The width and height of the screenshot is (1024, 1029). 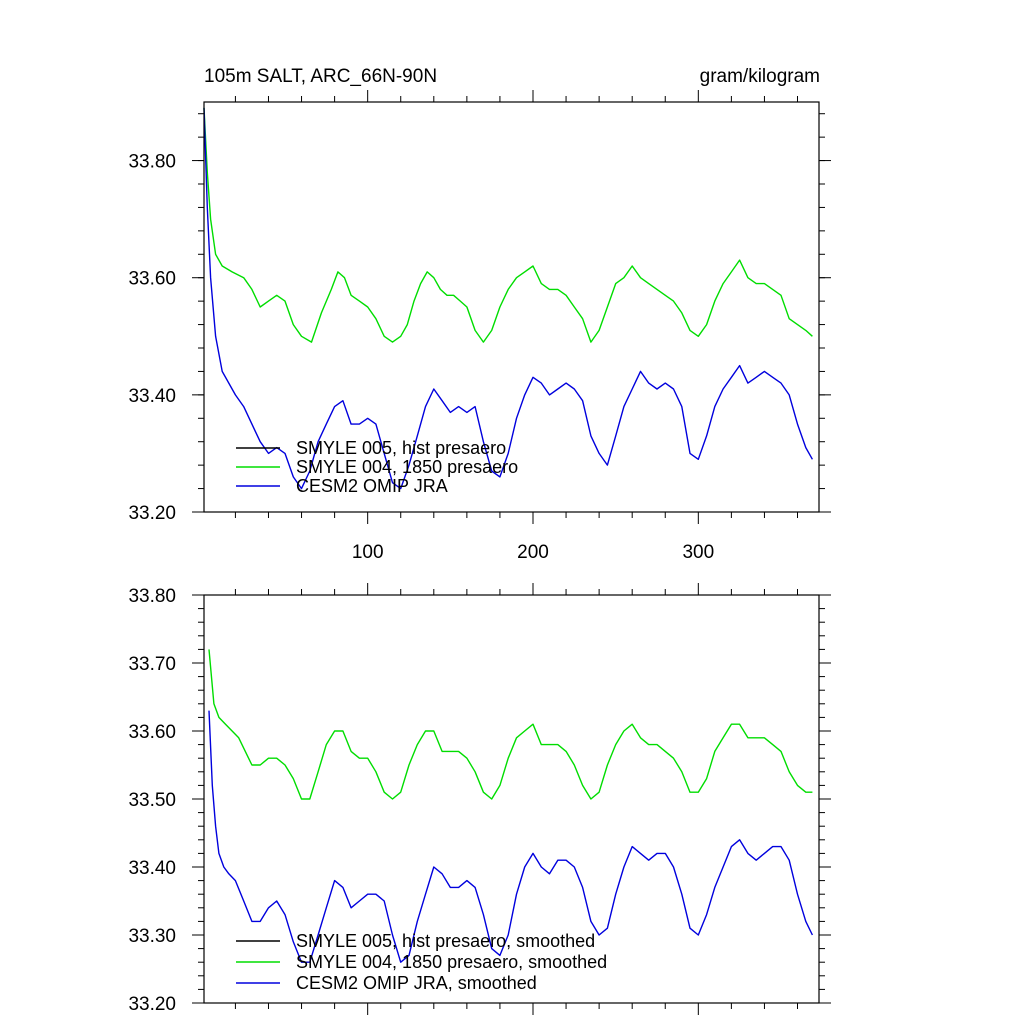 I want to click on x-tick-label: 100, so click(x=368, y=552).